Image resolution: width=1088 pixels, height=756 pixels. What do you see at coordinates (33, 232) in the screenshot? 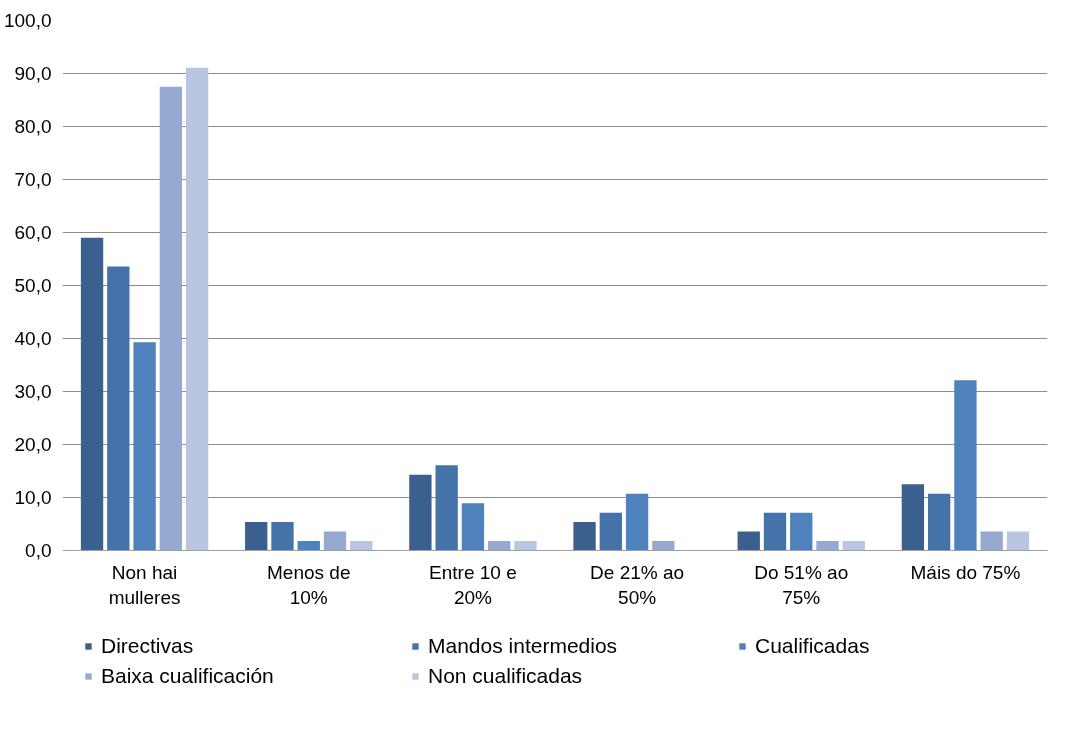
I see `y-tick-label: 60,0` at bounding box center [33, 232].